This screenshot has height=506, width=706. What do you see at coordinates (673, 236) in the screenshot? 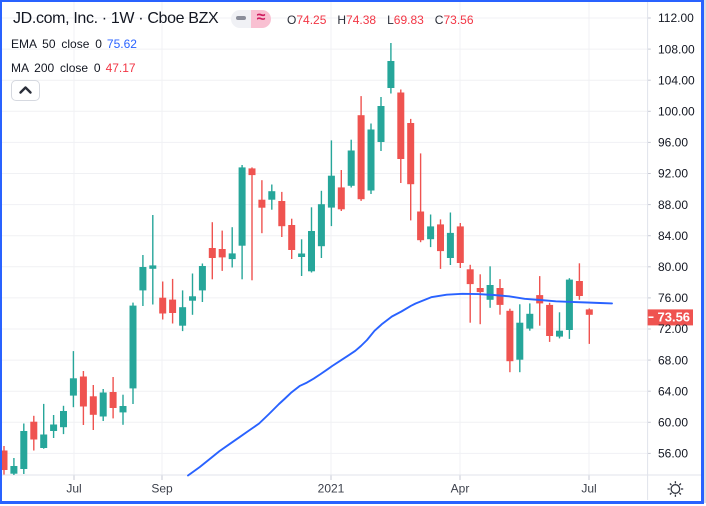
I see `svg-text: 84.00` at bounding box center [673, 236].